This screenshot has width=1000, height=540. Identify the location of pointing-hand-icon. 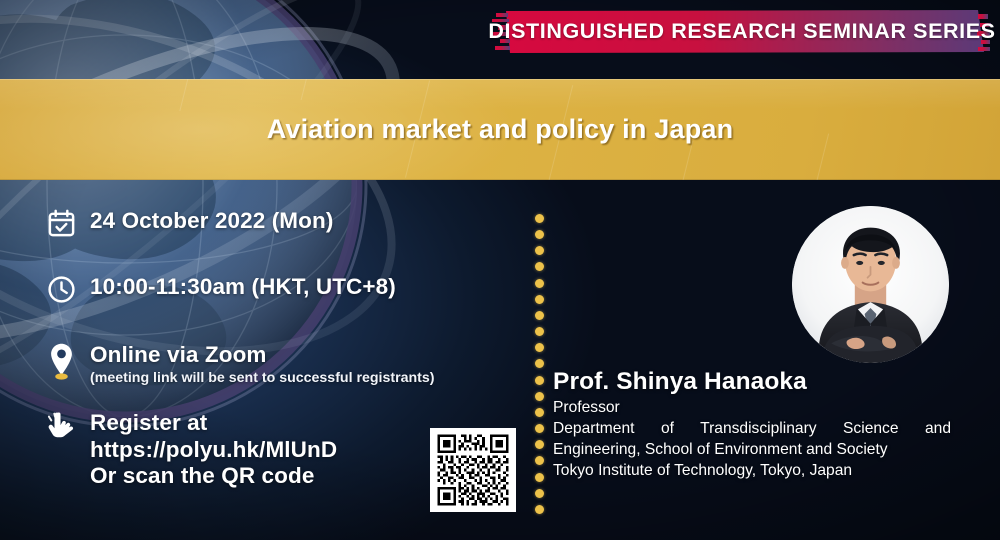
(68, 427).